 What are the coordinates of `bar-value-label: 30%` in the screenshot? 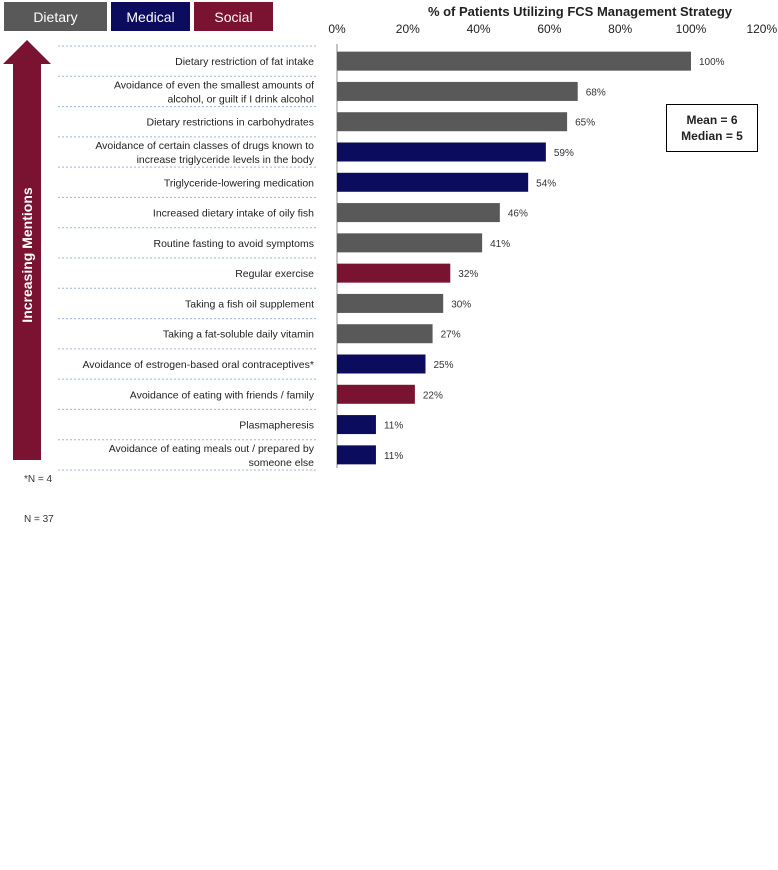 It's located at (461, 304).